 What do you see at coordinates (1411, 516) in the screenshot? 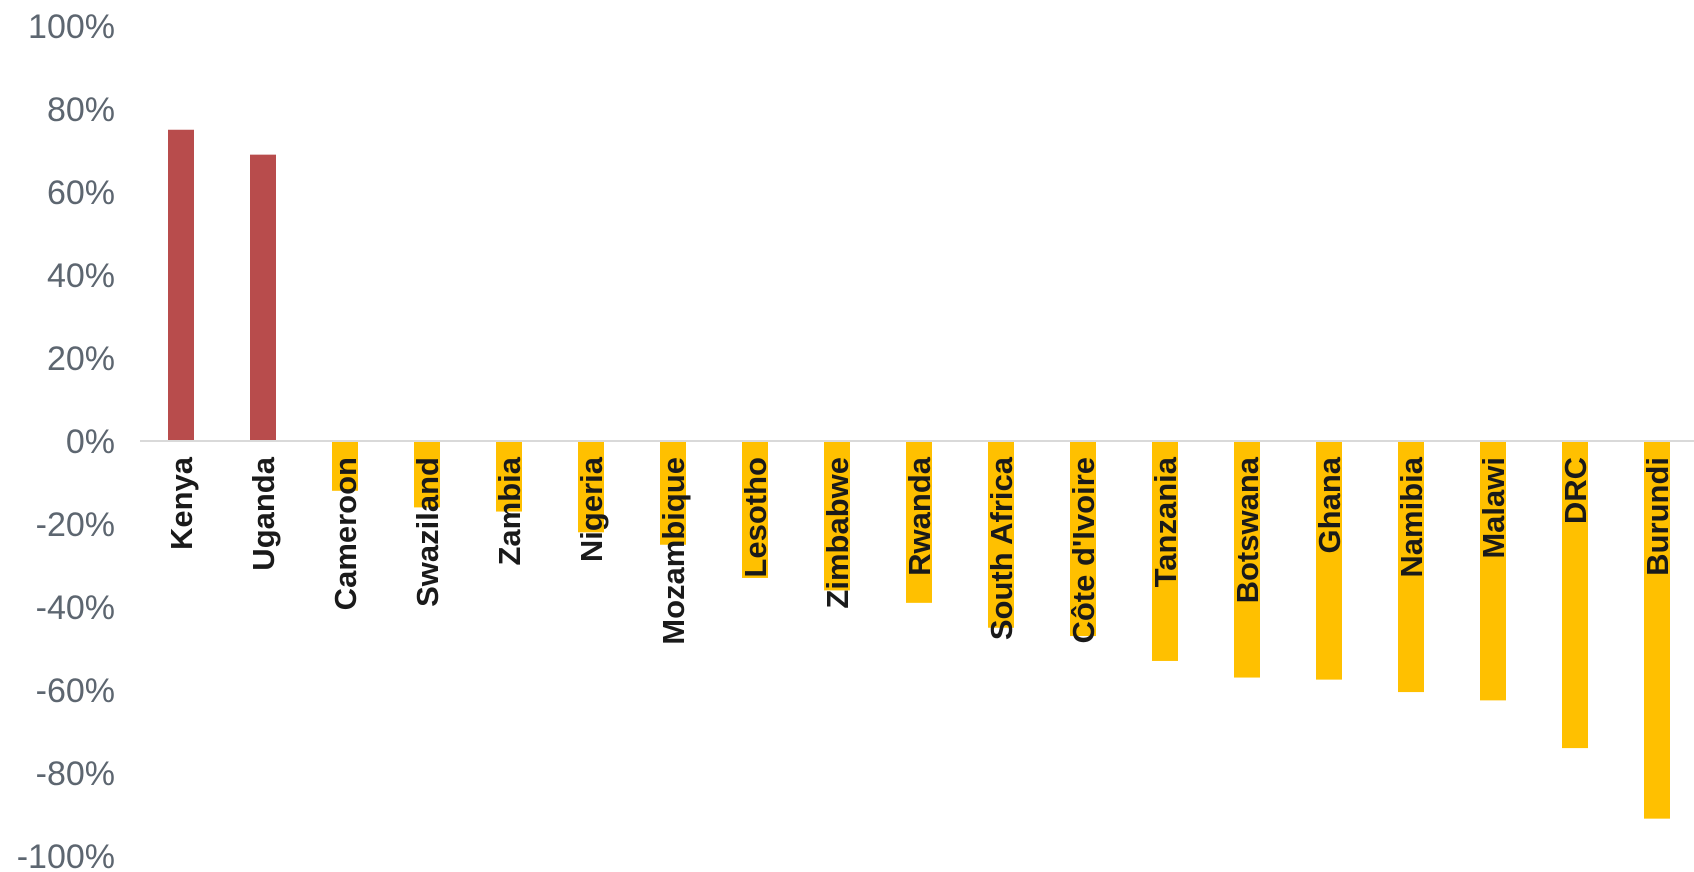
I see `category-label: Namibia` at bounding box center [1411, 516].